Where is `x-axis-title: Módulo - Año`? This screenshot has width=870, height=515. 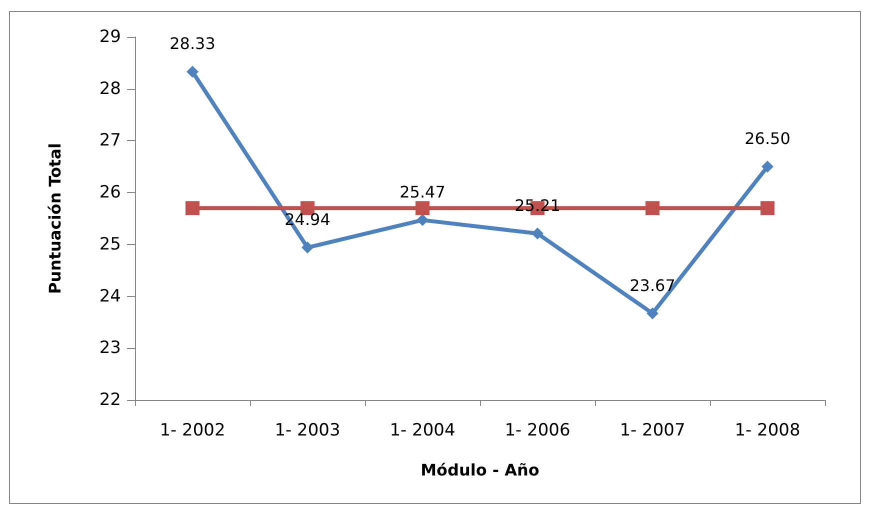 x-axis-title: Módulo - Año is located at coordinates (480, 470).